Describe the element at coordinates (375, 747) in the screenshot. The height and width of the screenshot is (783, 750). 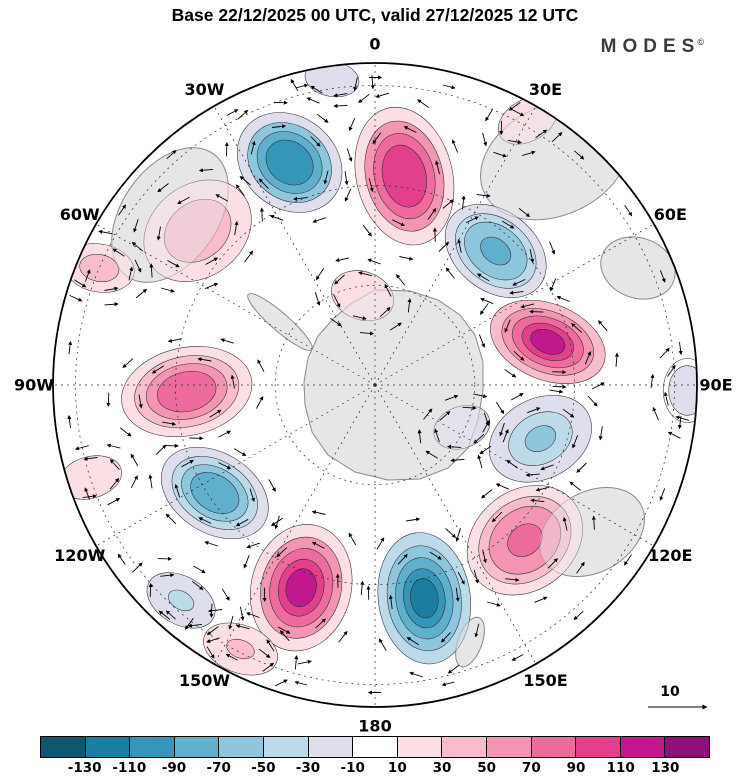
I see `colorbar` at that location.